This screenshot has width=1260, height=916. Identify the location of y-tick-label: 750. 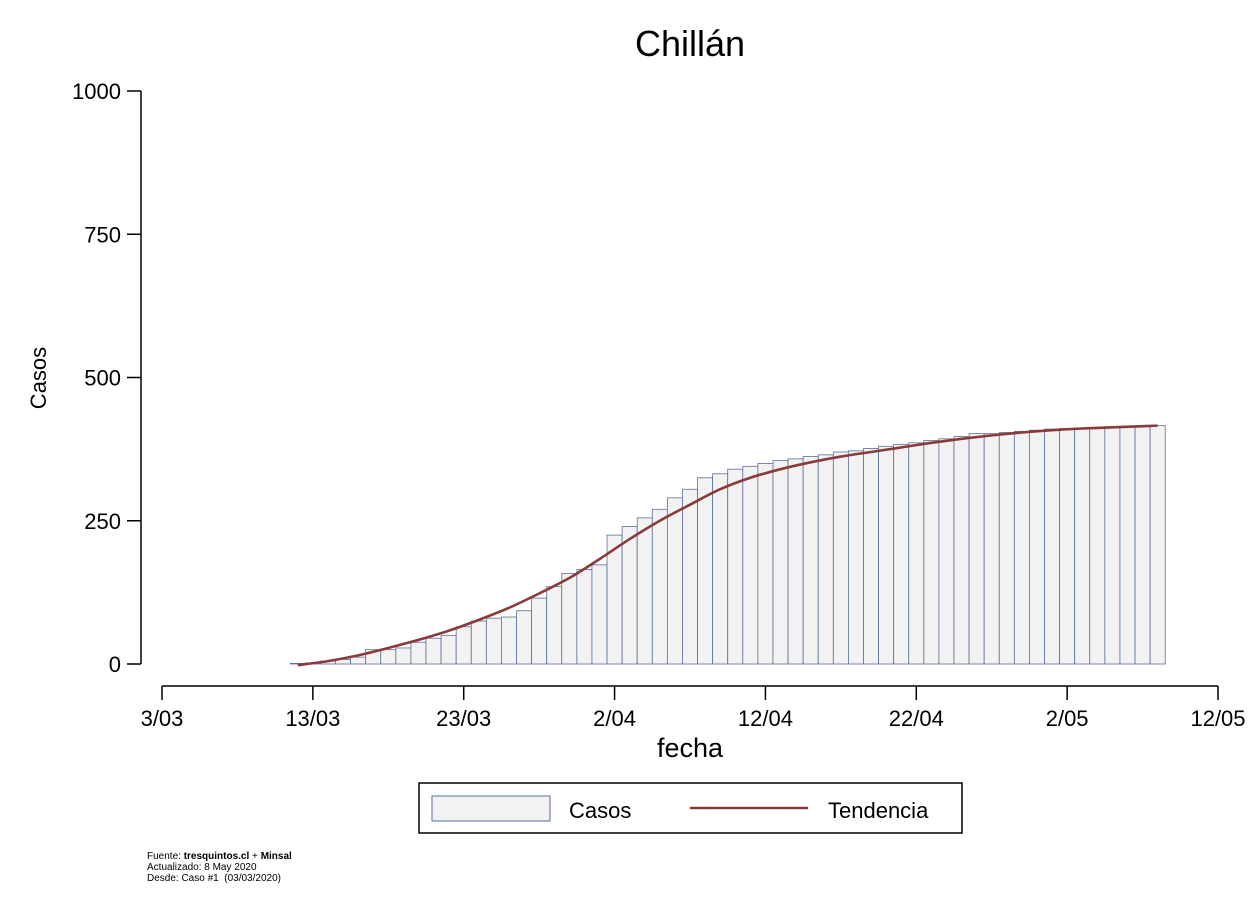
(102, 234).